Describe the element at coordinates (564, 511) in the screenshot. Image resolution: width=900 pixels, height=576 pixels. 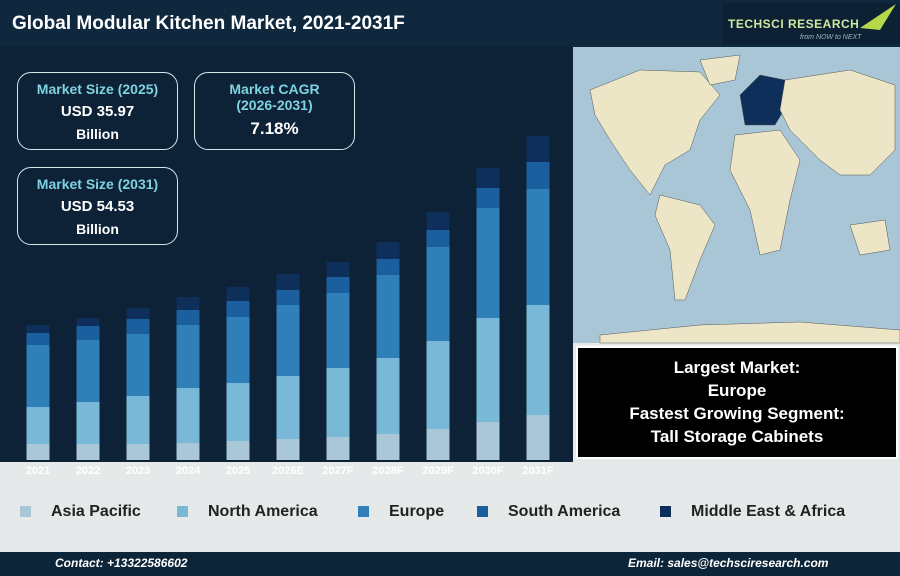
I see `legend-label: South America` at that location.